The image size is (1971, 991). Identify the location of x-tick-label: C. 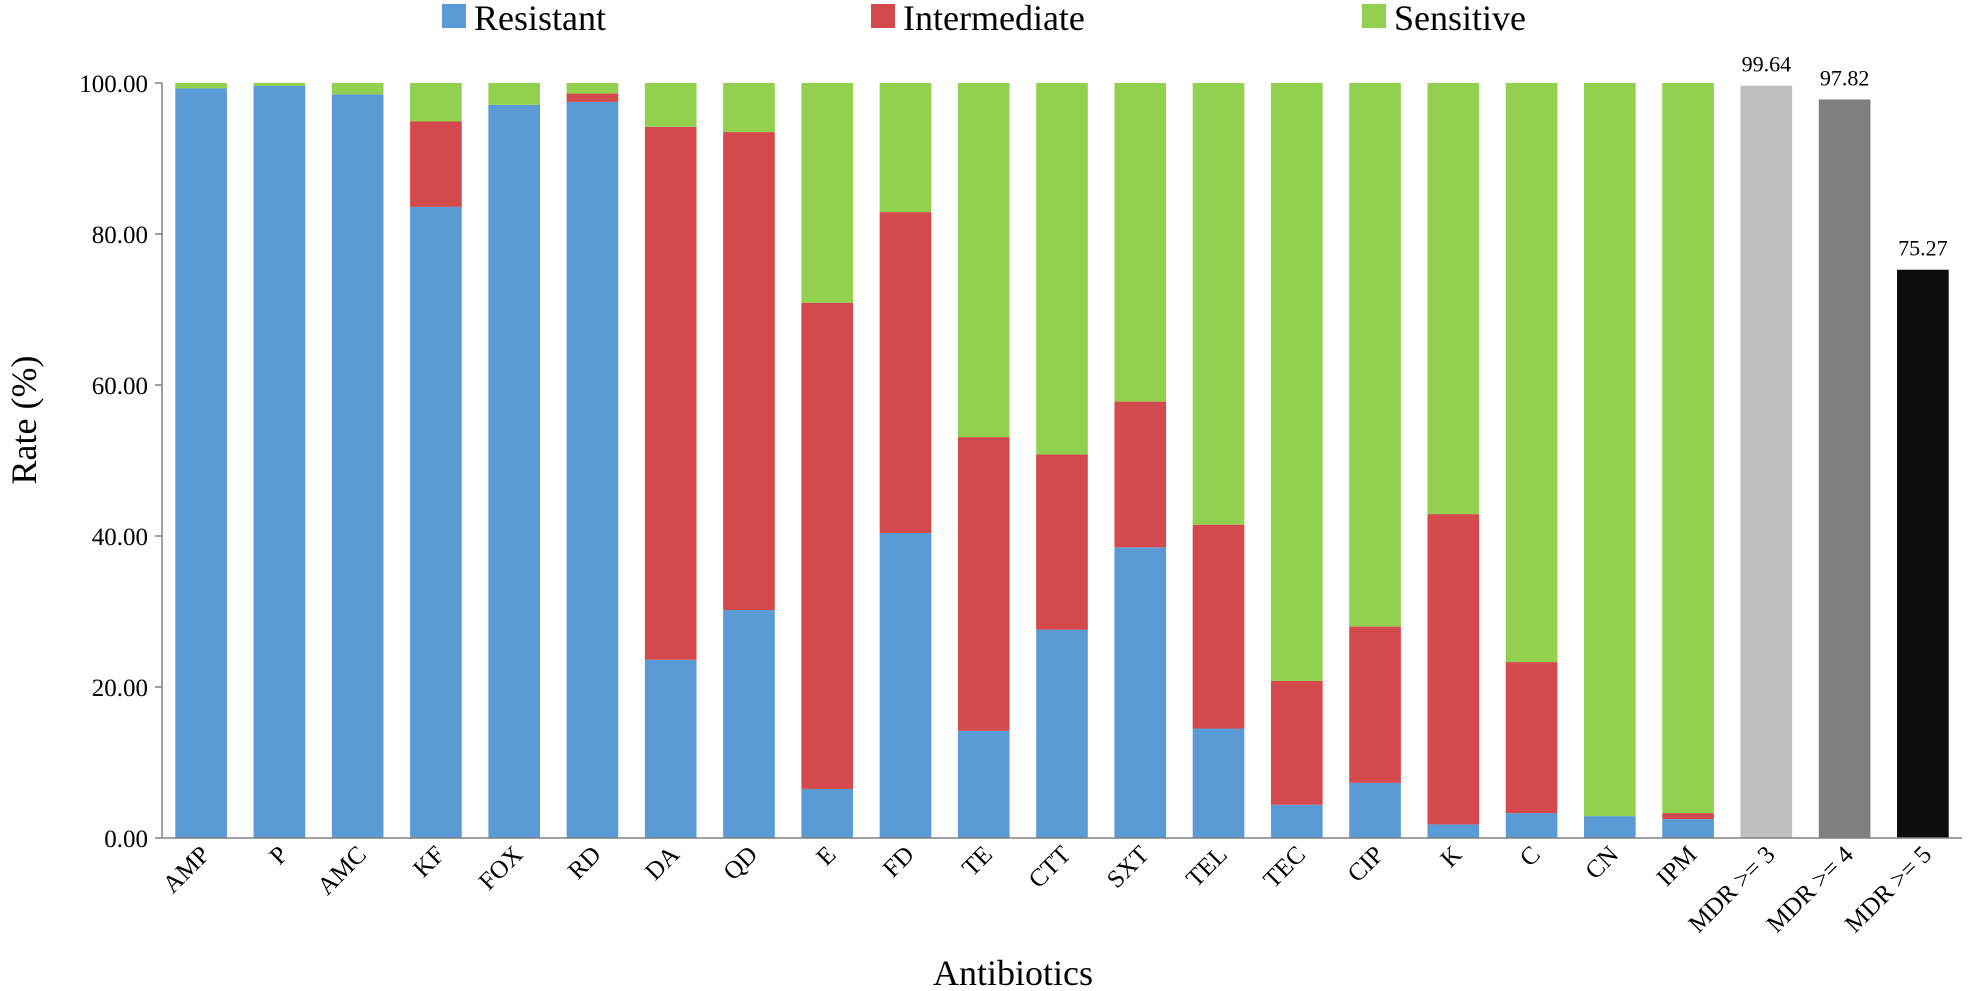
(1530, 856).